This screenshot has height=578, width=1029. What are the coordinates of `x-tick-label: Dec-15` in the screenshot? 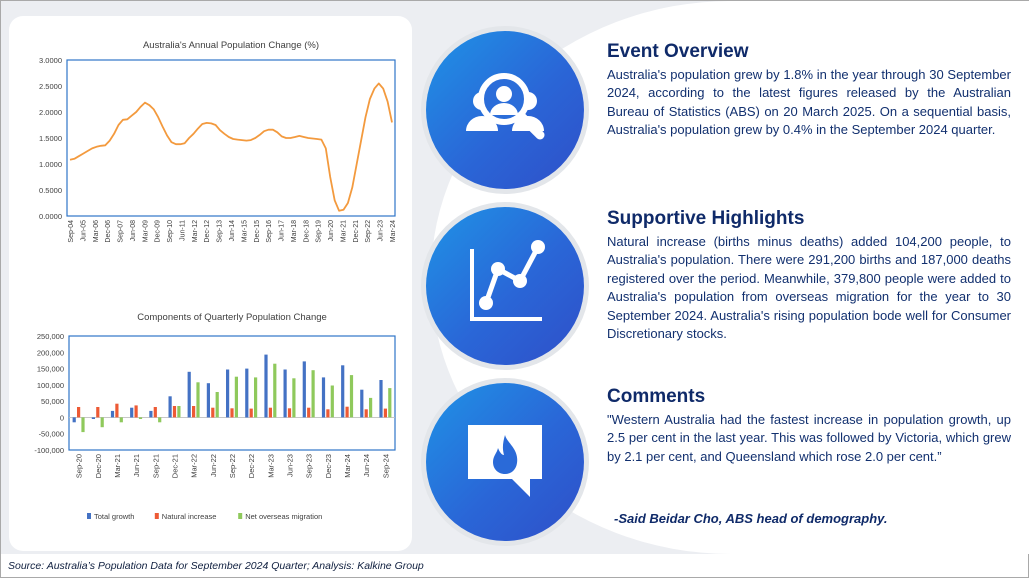 It's located at (257, 231).